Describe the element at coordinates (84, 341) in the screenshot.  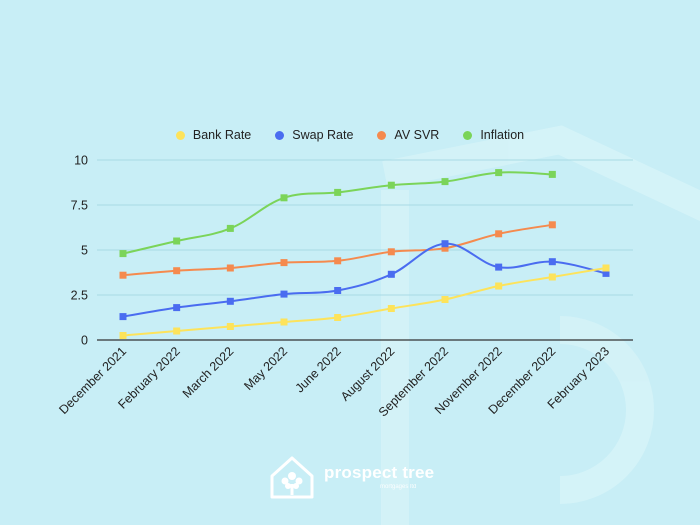
I see `y-tick-label: 0` at that location.